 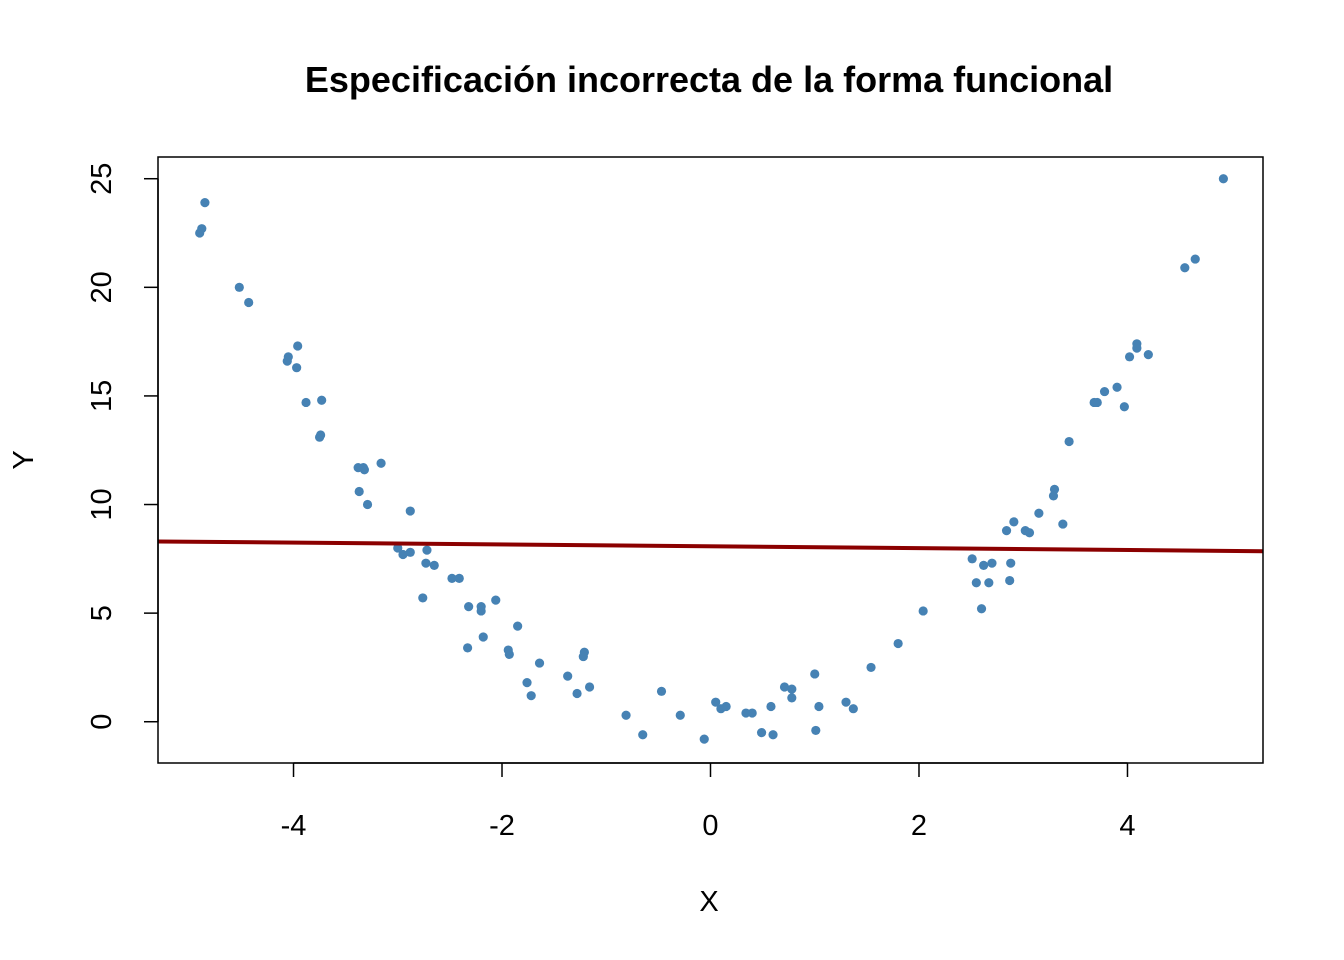 What do you see at coordinates (919, 826) in the screenshot?
I see `x-tick-label: 2` at bounding box center [919, 826].